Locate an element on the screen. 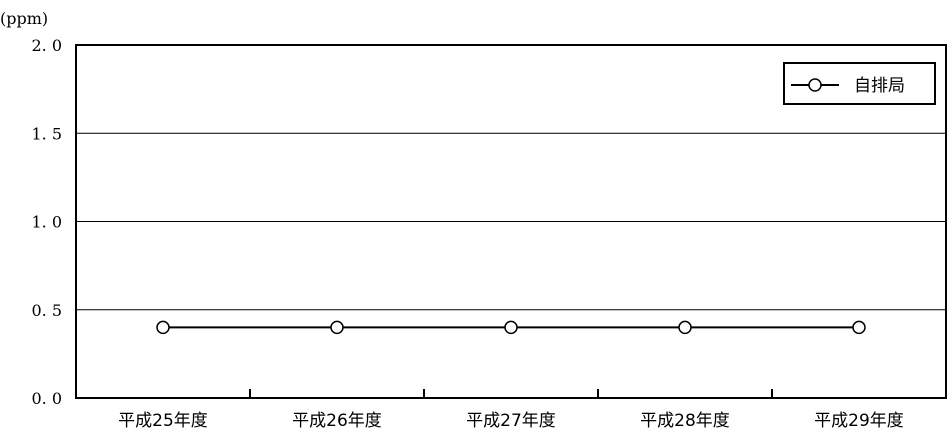 This screenshot has width=948, height=436. y-tick-label: 2. 0 is located at coordinates (46, 45).